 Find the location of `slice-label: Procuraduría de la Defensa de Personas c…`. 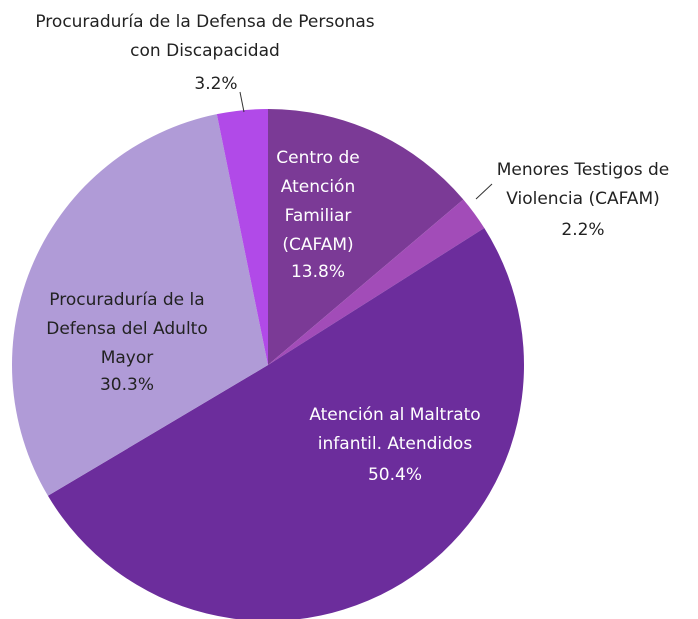

slice-label: Procuraduría de la Defensa de Personas c… is located at coordinates (205, 36).